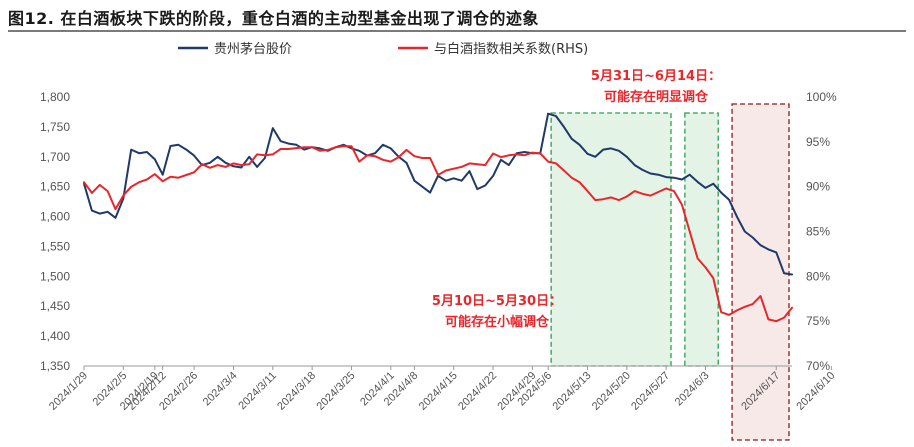 Image resolution: width=914 pixels, height=447 pixels. I want to click on y-right-tick-label: 90%, so click(818, 187).